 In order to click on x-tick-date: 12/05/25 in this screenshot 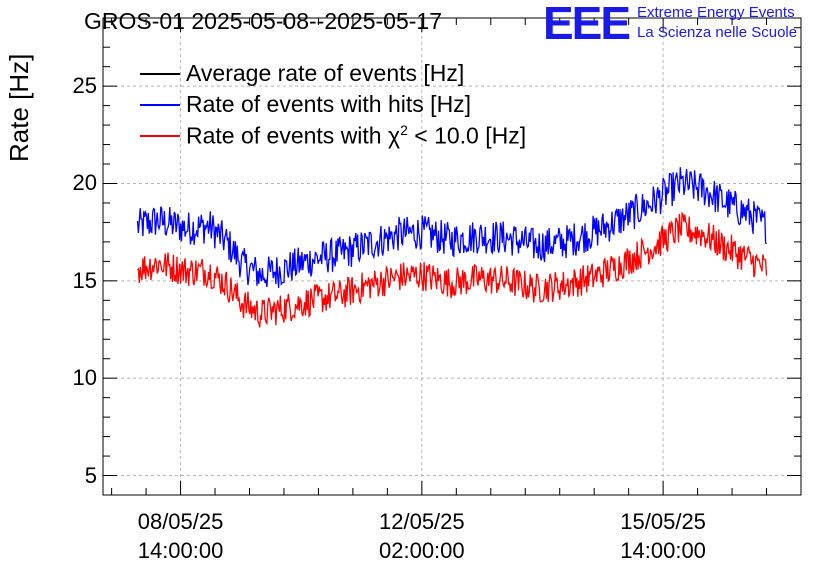, I will do `click(422, 521)`.